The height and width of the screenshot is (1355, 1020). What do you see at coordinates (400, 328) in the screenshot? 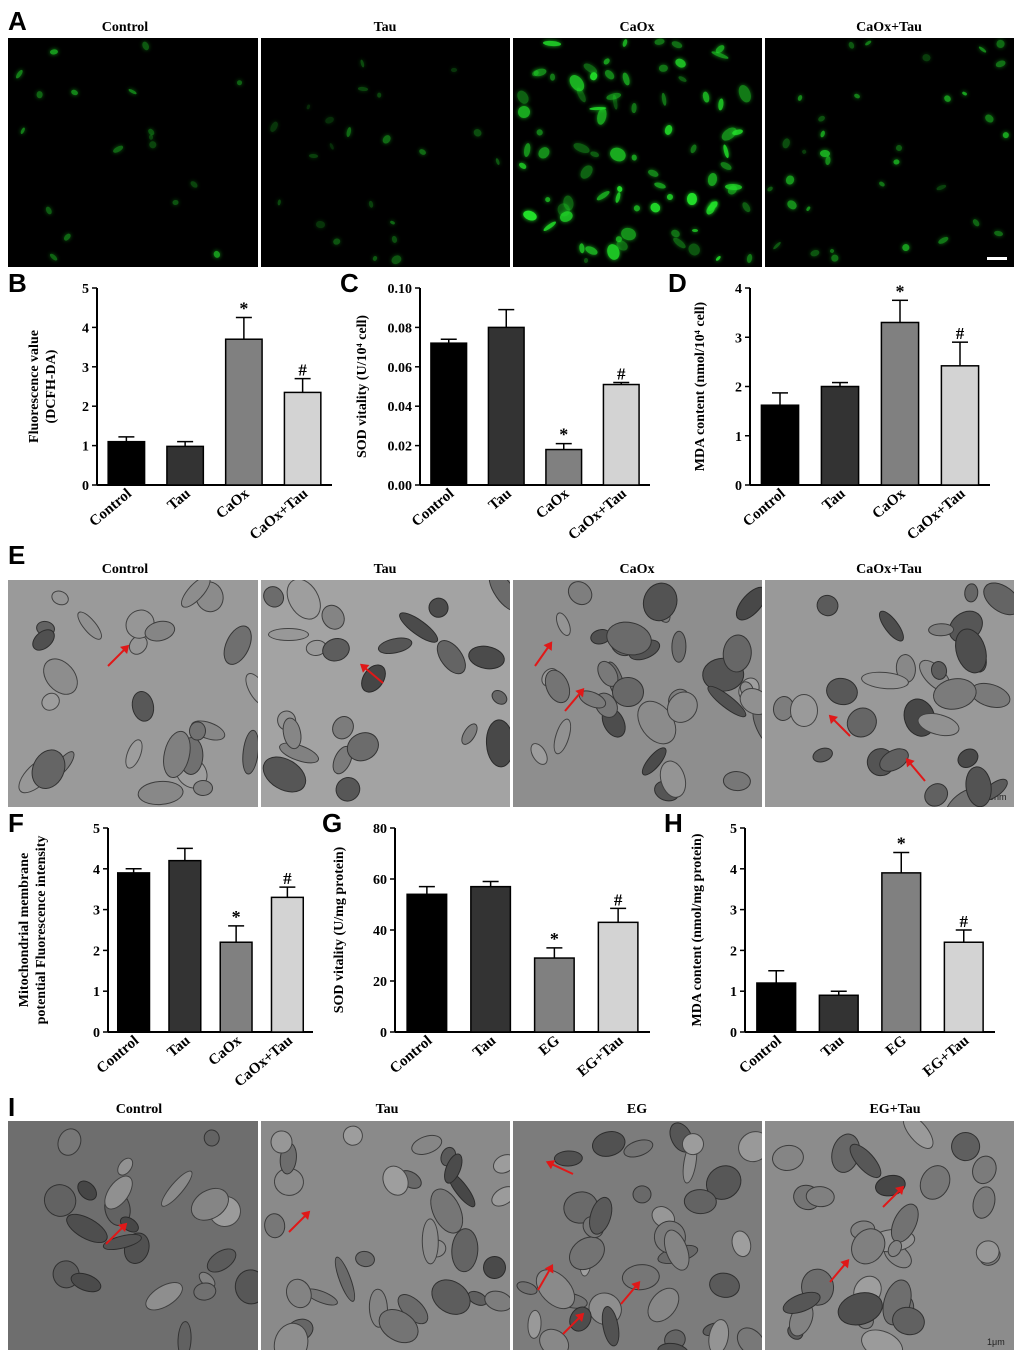
I see `y-tick-label: 0.08` at bounding box center [400, 328].